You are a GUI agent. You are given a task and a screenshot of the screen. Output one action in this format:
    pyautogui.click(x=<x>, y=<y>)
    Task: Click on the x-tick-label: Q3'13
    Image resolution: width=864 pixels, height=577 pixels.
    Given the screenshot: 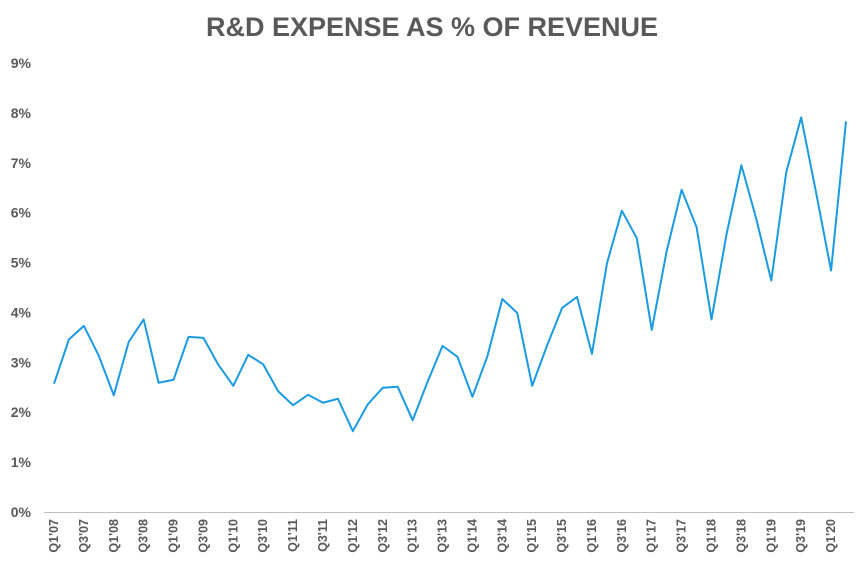 What is the action you would take?
    pyautogui.click(x=443, y=536)
    